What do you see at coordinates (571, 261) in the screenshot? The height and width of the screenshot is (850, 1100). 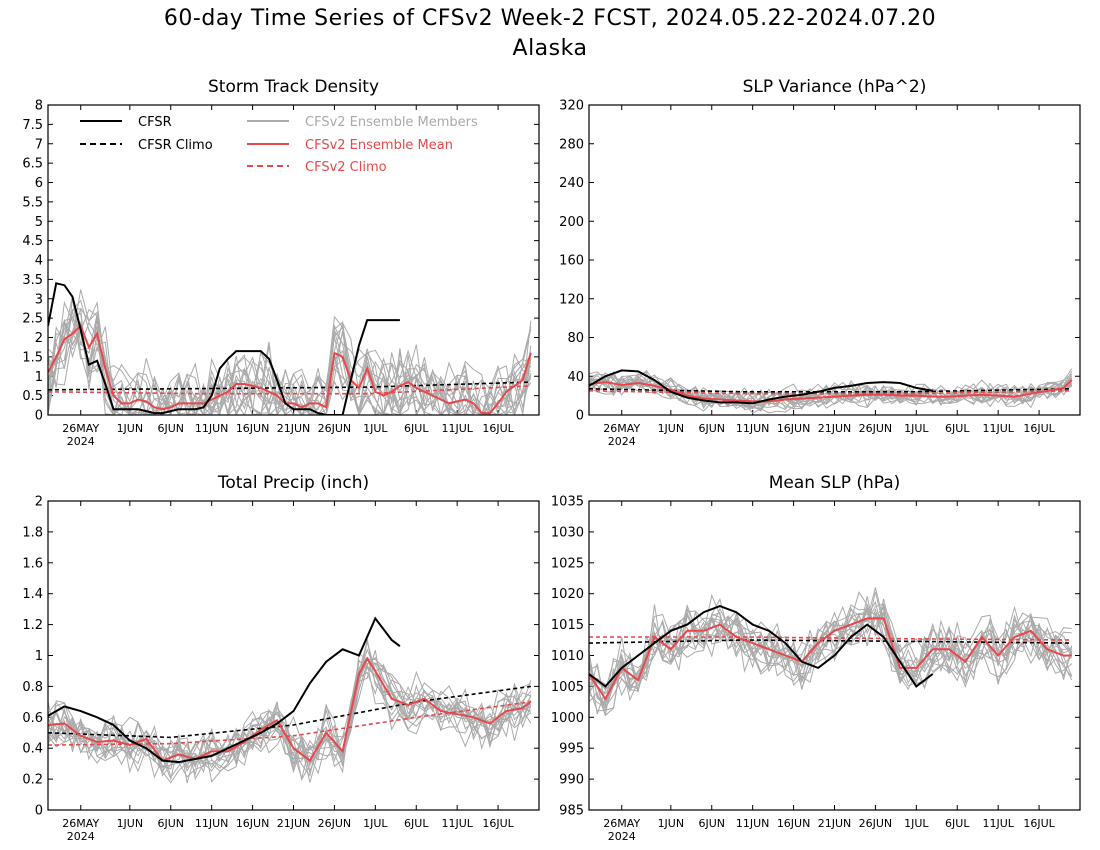 I see `y-tick-label: 160` at bounding box center [571, 261].